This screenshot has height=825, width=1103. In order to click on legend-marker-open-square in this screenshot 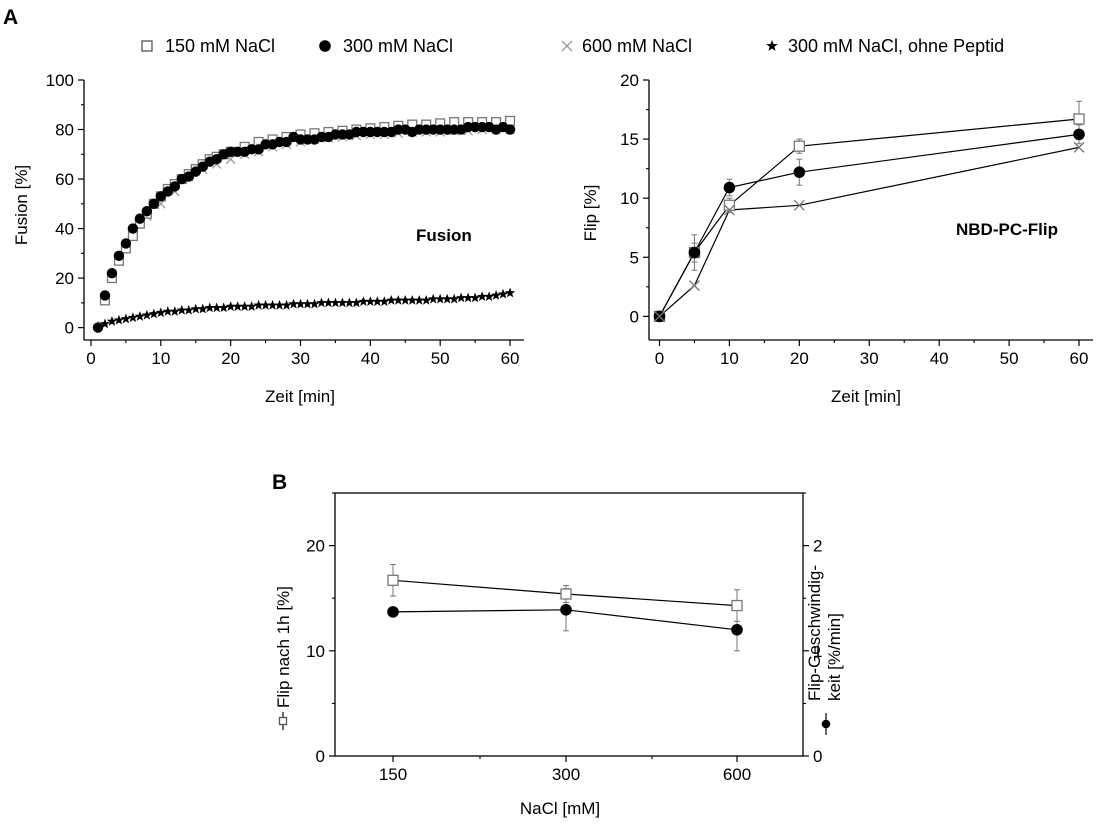, I will do `click(147, 46)`.